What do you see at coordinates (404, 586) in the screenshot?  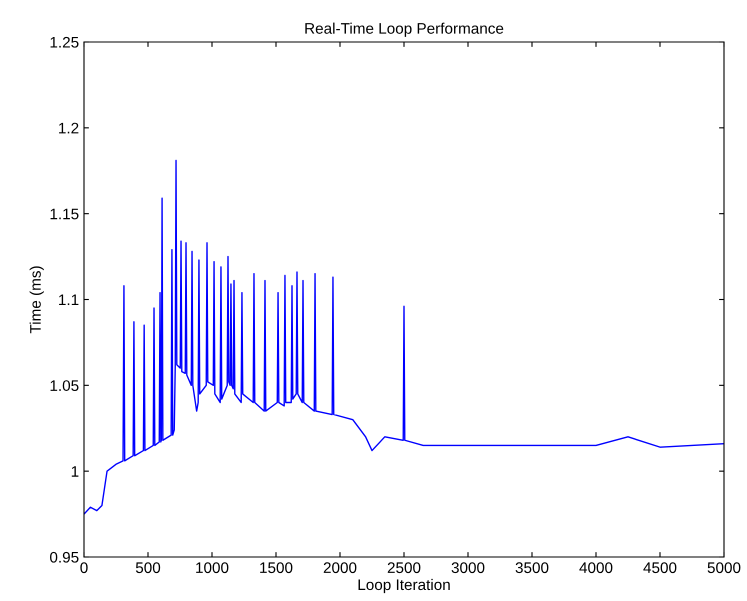 I see `x-axis-title: Loop Iteration` at bounding box center [404, 586].